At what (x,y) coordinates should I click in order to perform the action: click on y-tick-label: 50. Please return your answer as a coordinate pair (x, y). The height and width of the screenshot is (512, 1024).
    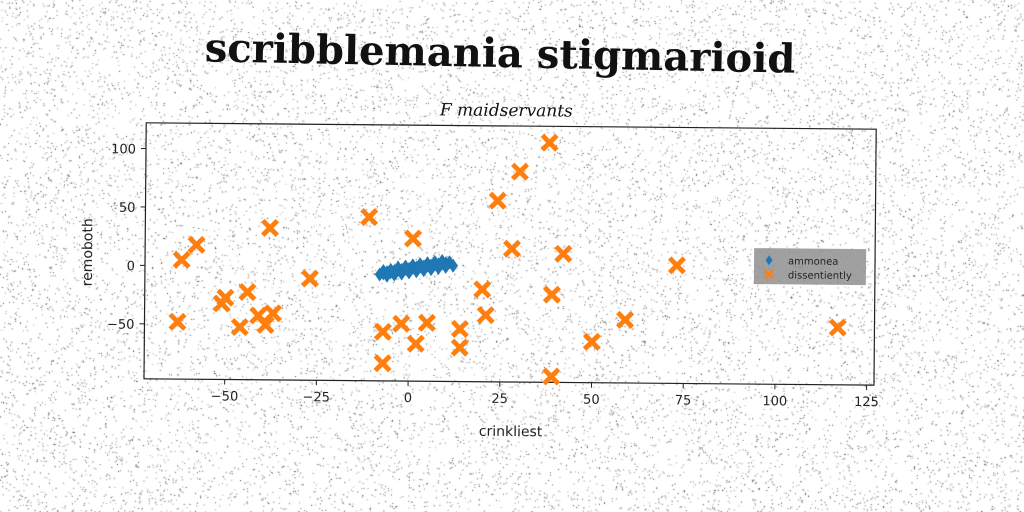
    Looking at the image, I should click on (127, 208).